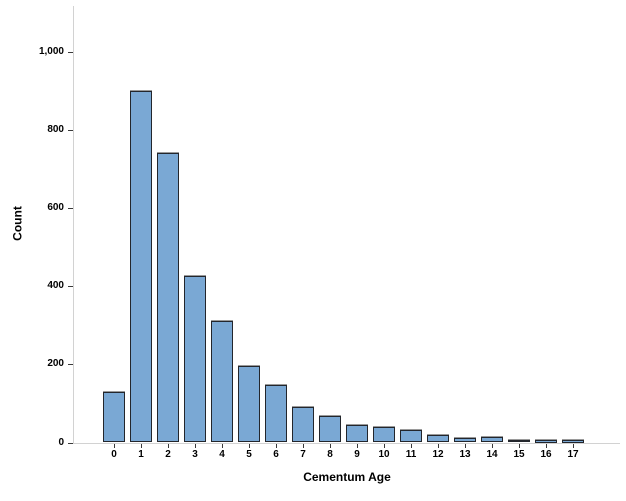 This screenshot has width=626, height=501. I want to click on y-tick-label: 400, so click(55, 286).